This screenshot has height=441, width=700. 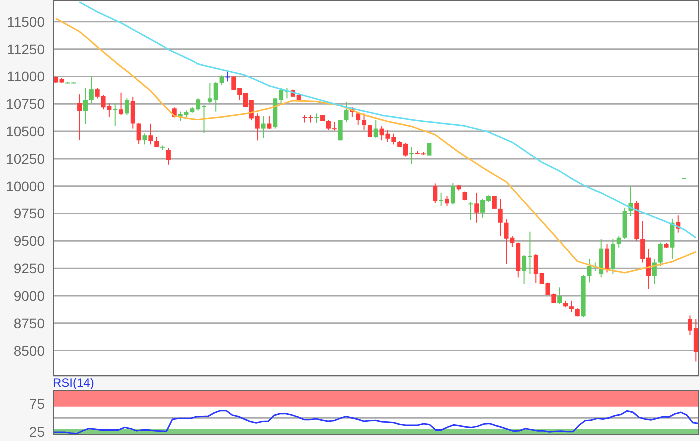 What do you see at coordinates (26, 22) in the screenshot?
I see `y-tick-label: 11500` at bounding box center [26, 22].